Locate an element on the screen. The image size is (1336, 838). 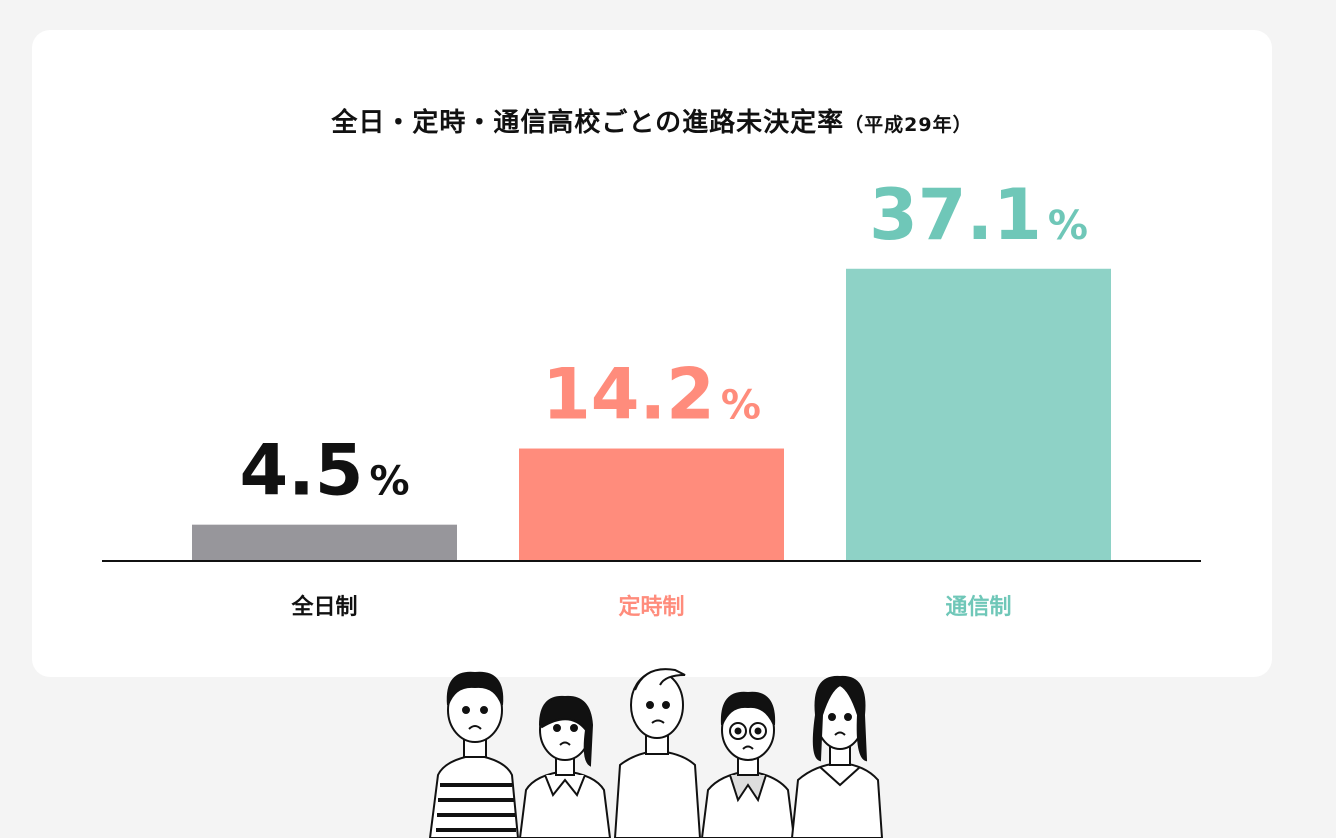
students-illustration is located at coordinates (656, 753).